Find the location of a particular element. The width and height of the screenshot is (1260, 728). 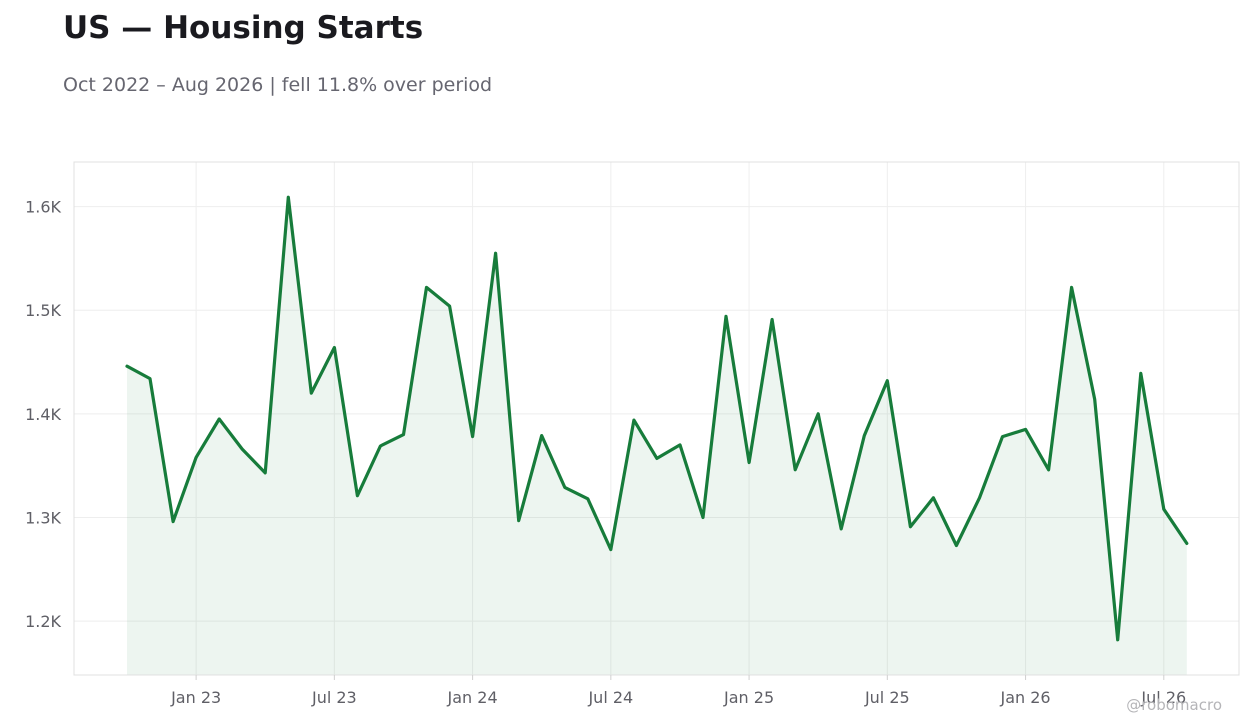

x-tick-label: Jul 25 is located at coordinates (887, 697).